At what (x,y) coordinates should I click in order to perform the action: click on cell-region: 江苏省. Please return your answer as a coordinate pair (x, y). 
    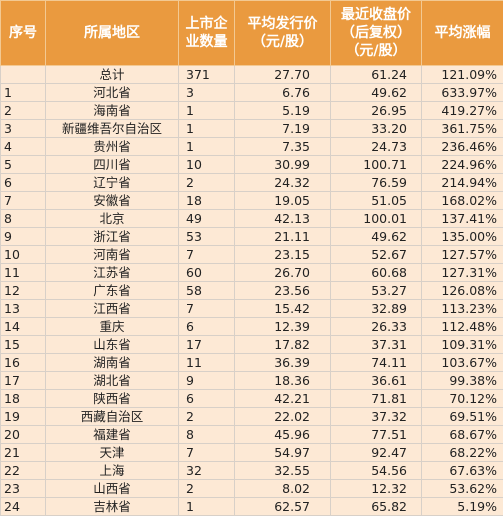
    Looking at the image, I should click on (112, 273).